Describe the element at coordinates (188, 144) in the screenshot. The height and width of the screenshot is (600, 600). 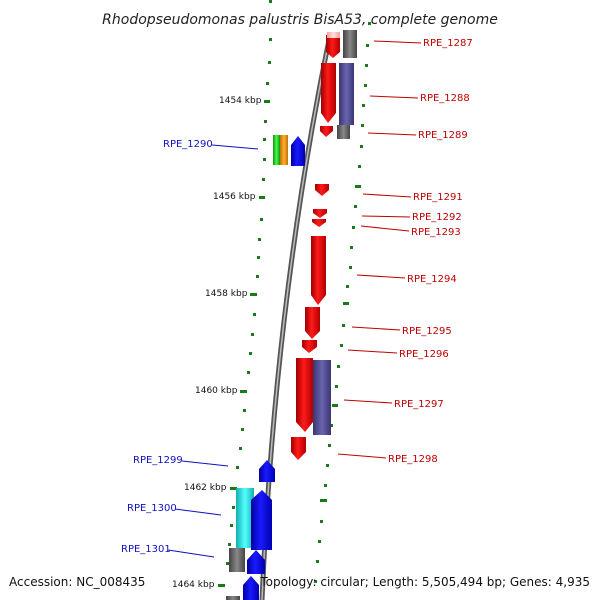
I see `gene-label: RPE_1290` at that location.